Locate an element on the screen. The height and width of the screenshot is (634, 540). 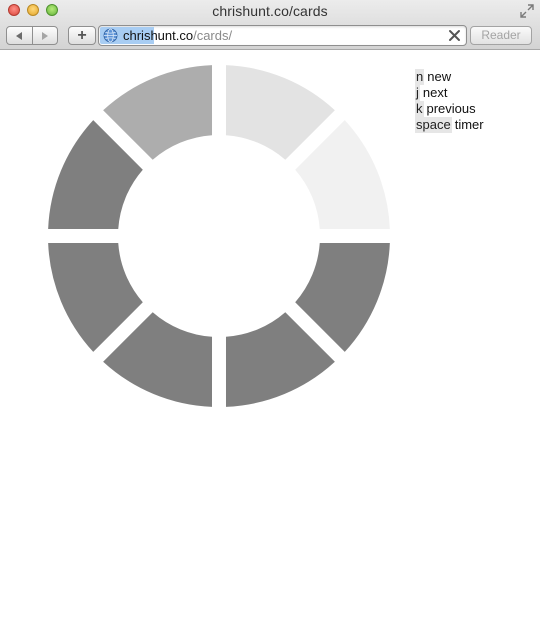
globe-icon is located at coordinates (110, 35).